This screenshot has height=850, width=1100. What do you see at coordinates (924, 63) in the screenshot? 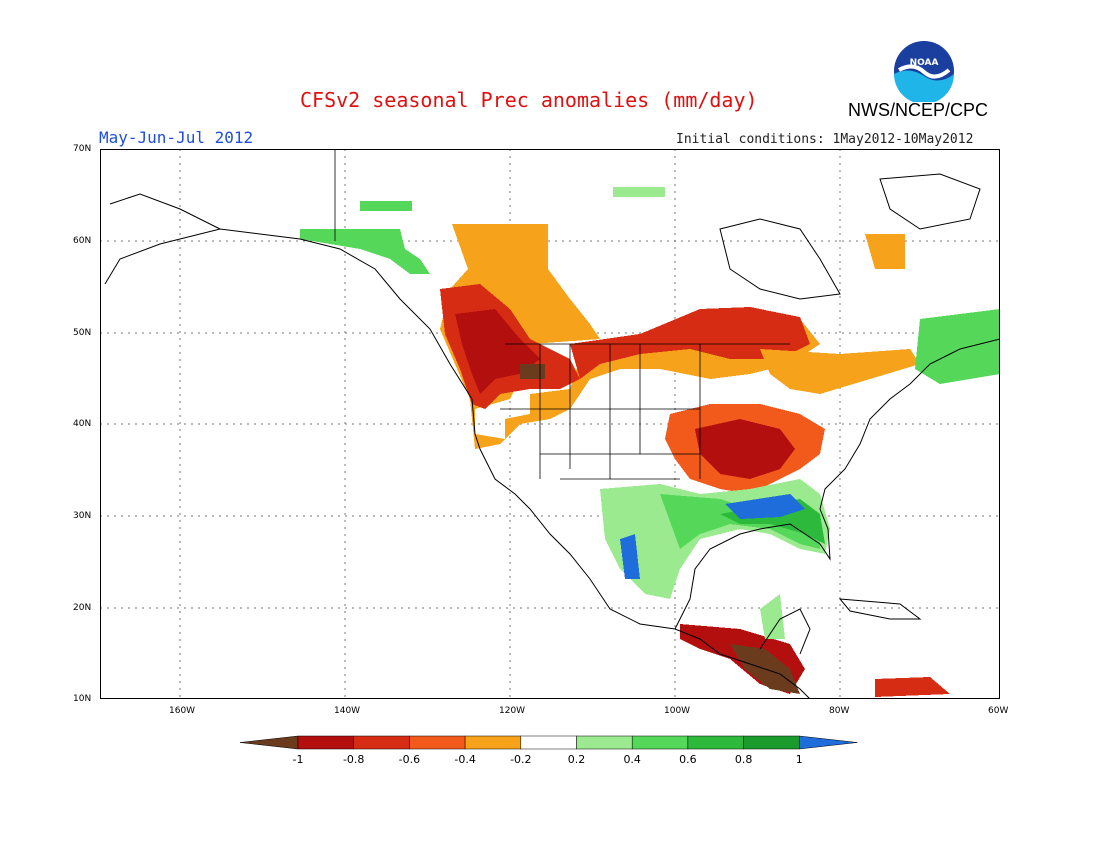
I see `logo-text: NOAA` at bounding box center [924, 63].